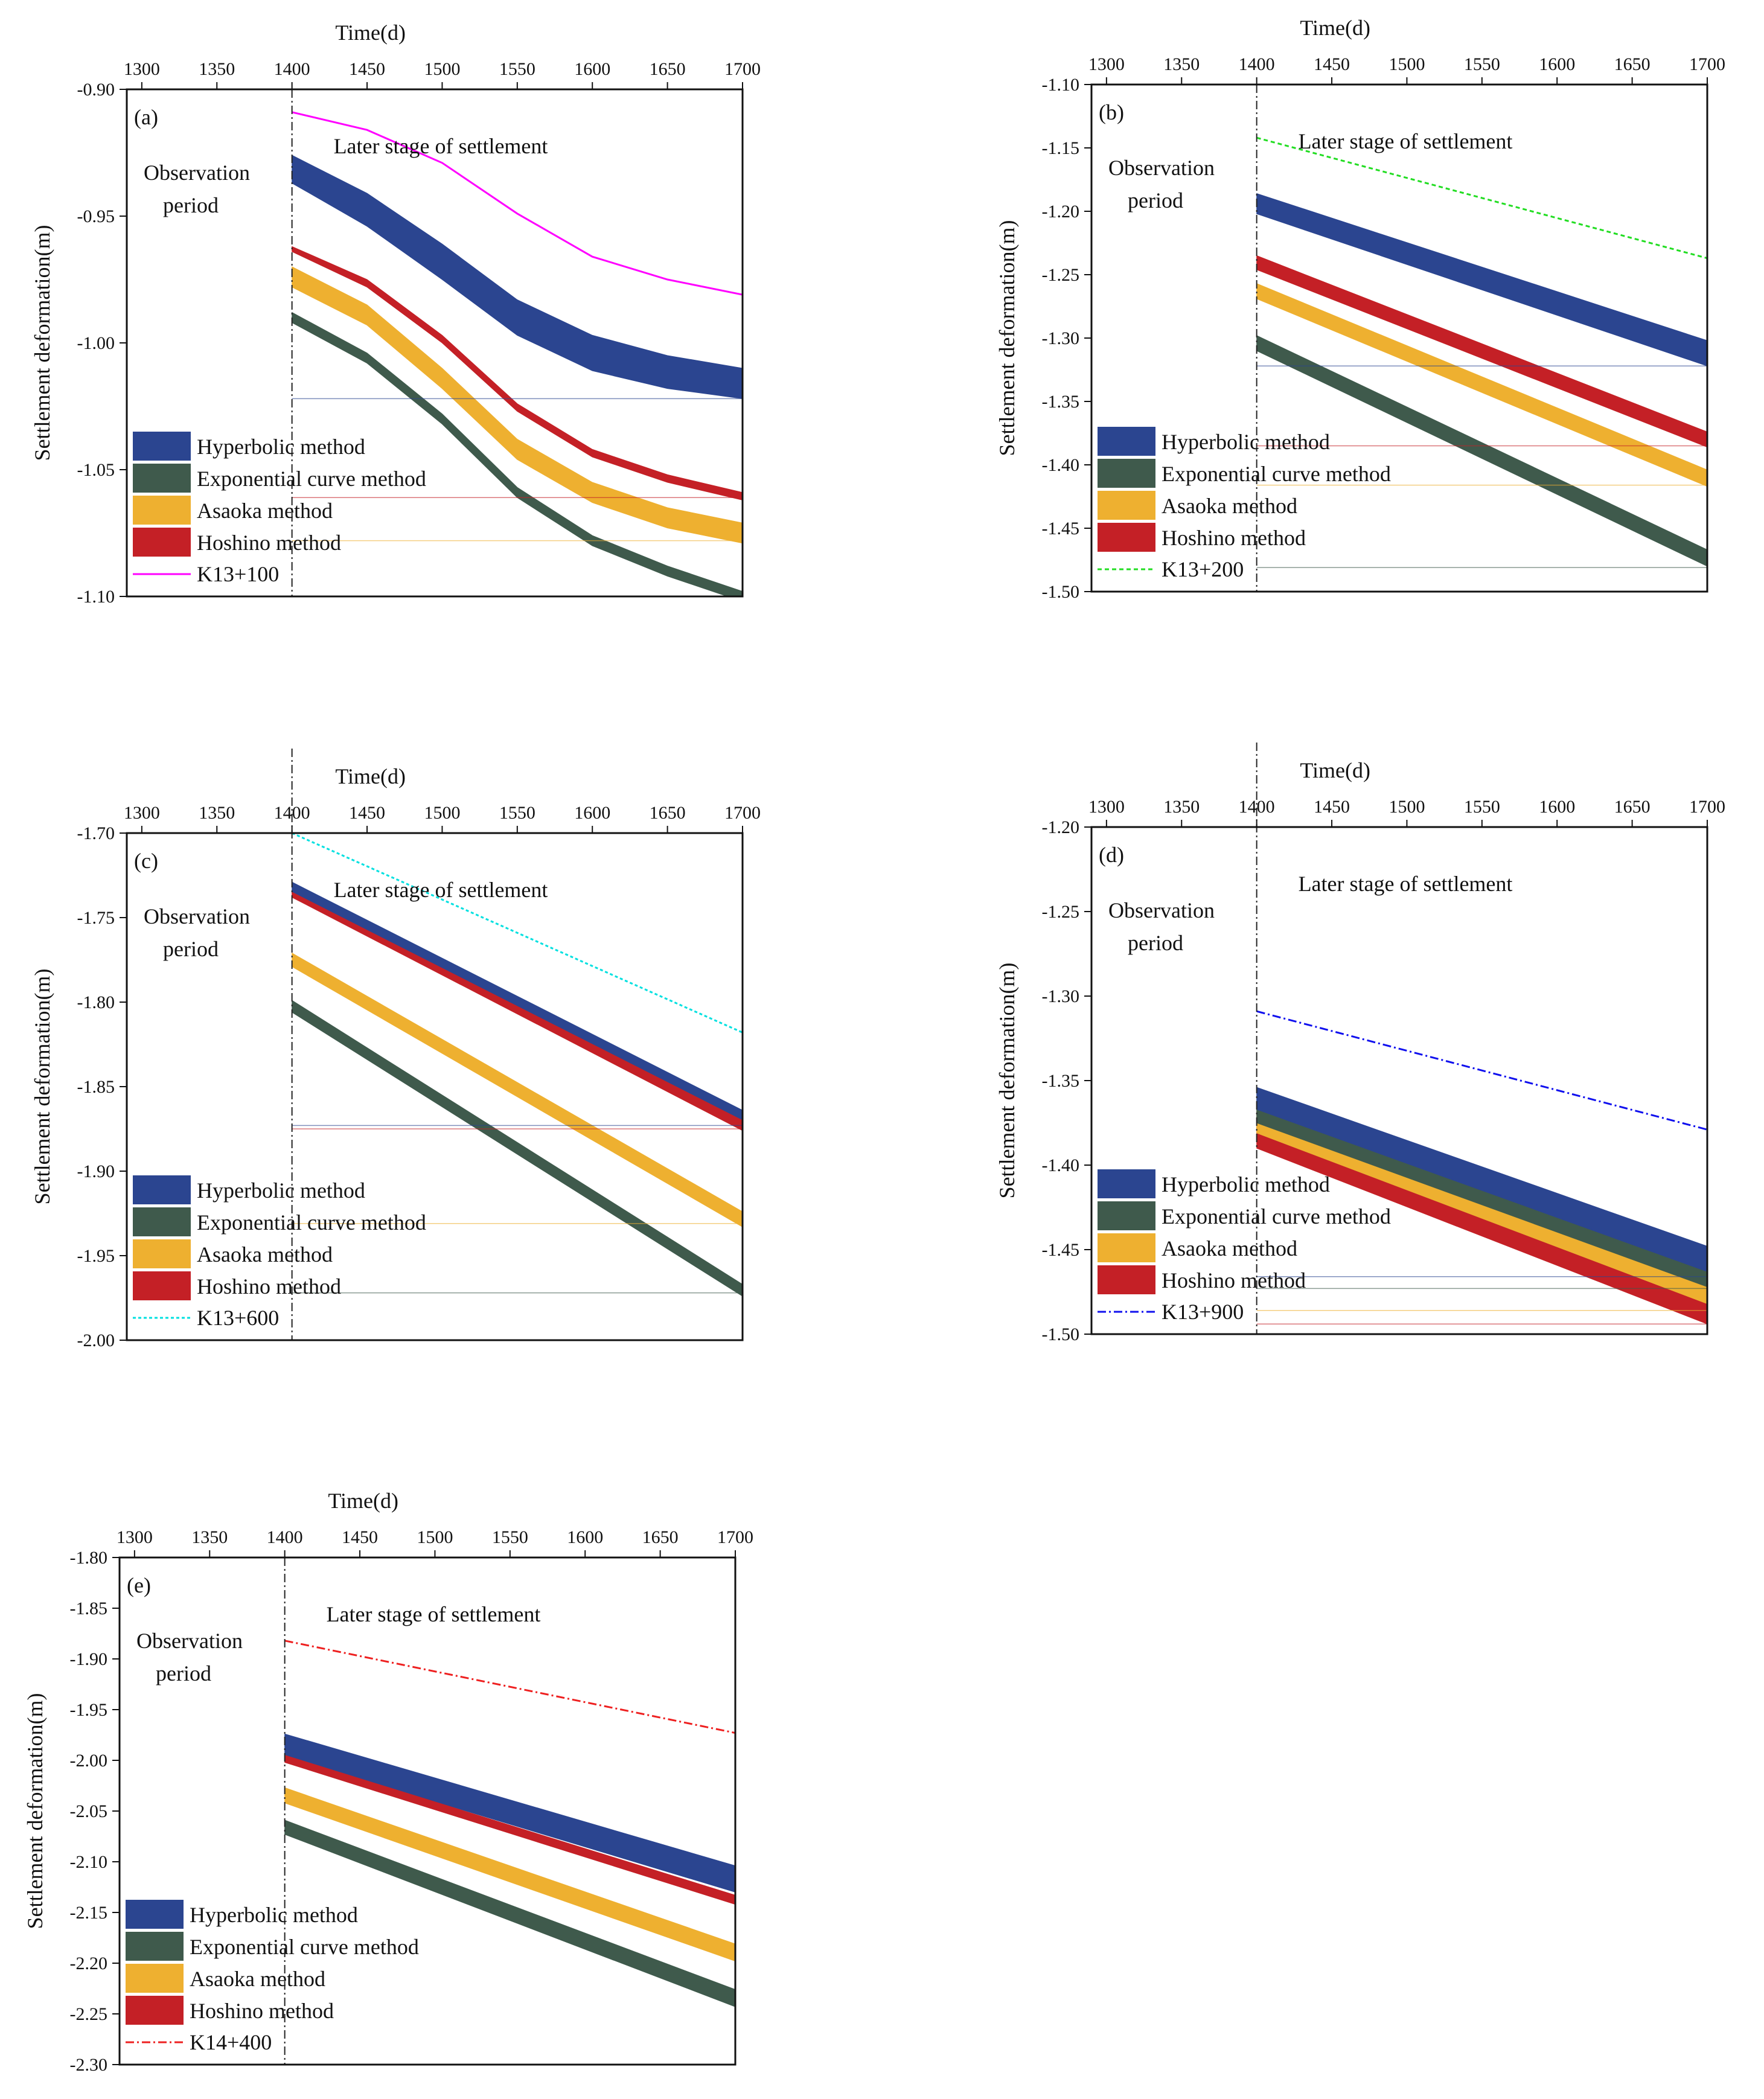  What do you see at coordinates (517, 405) in the screenshot?
I see `band-asaoka-method` at bounding box center [517, 405].